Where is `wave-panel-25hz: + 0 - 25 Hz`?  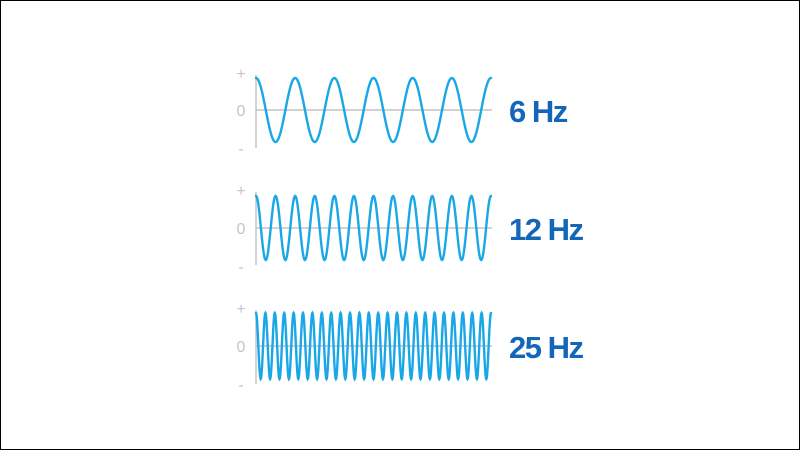 wave-panel-25hz: + 0 - 25 Hz is located at coordinates (410, 347).